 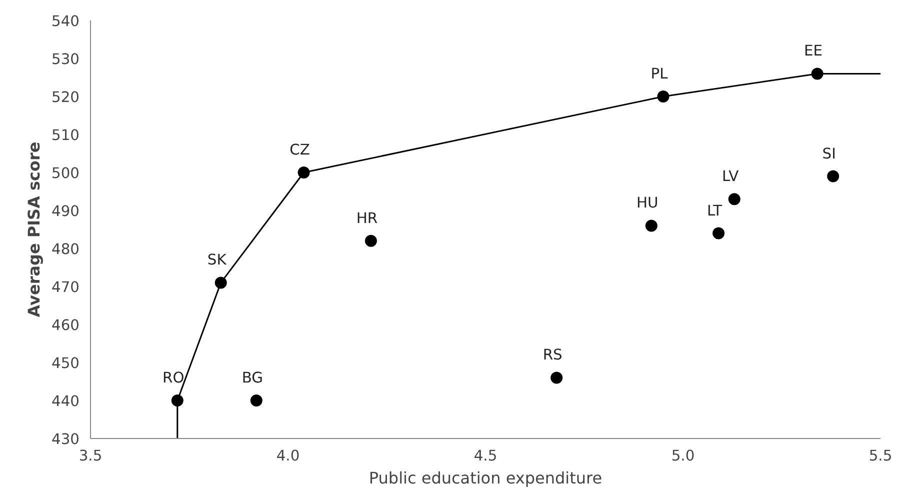 What do you see at coordinates (66, 249) in the screenshot?
I see `y-tick-label: 480` at bounding box center [66, 249].